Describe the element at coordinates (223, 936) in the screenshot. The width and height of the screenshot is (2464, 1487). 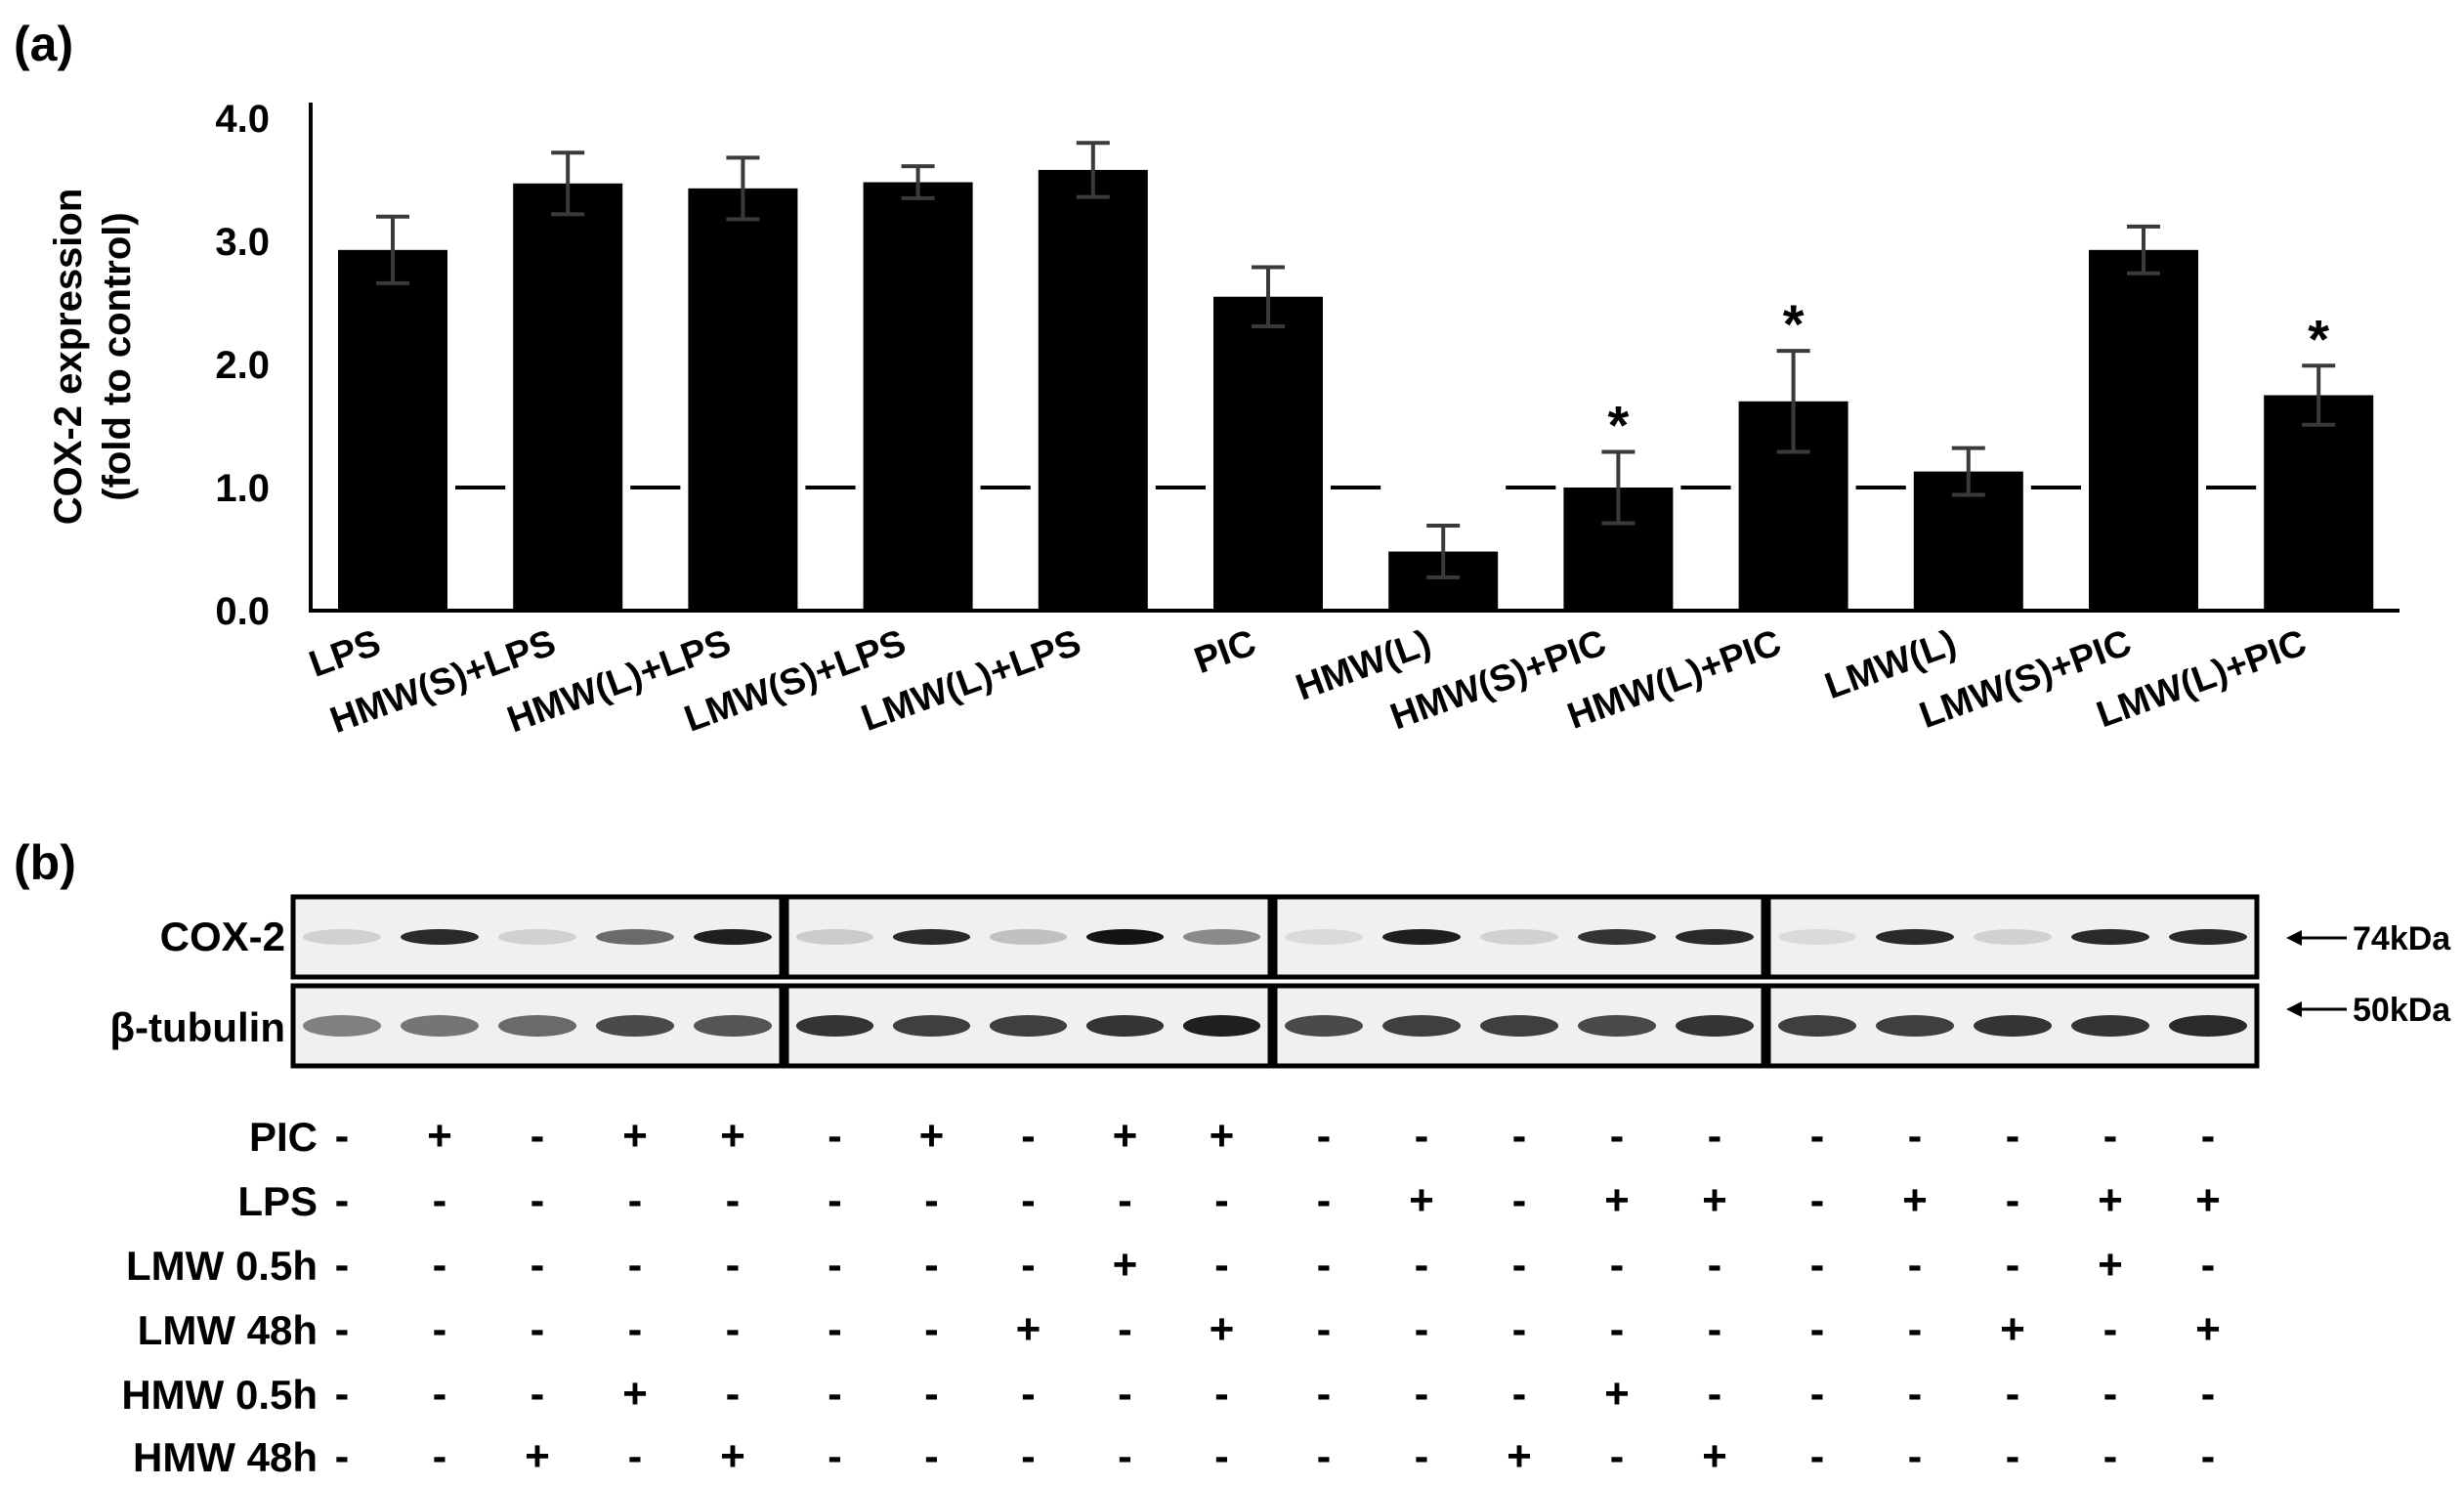
I see `blot-row-label-cox2: COX-2` at that location.